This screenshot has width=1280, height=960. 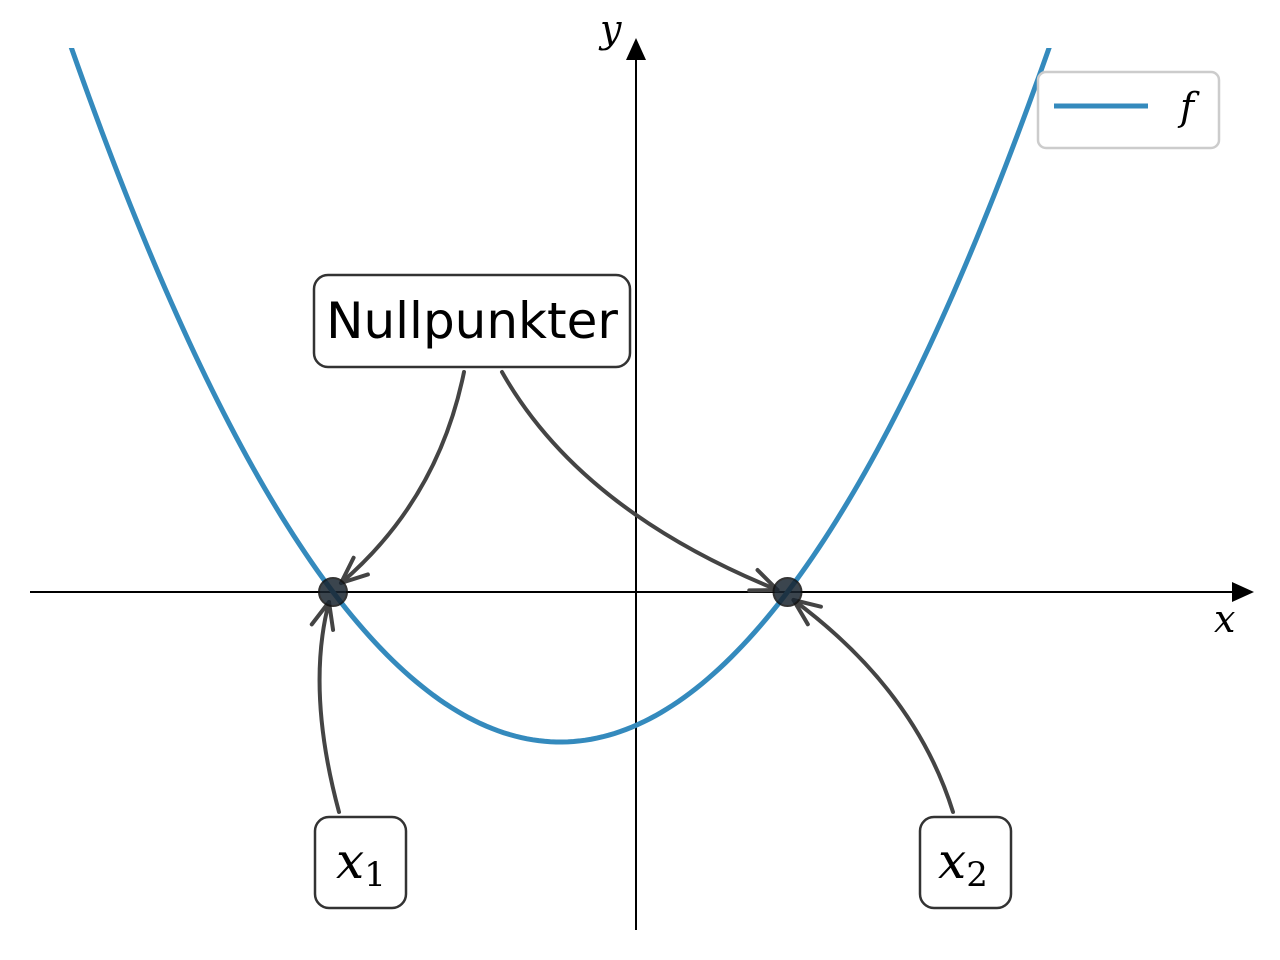 I want to click on annotation-nullpunkter-box, so click(x=472, y=321).